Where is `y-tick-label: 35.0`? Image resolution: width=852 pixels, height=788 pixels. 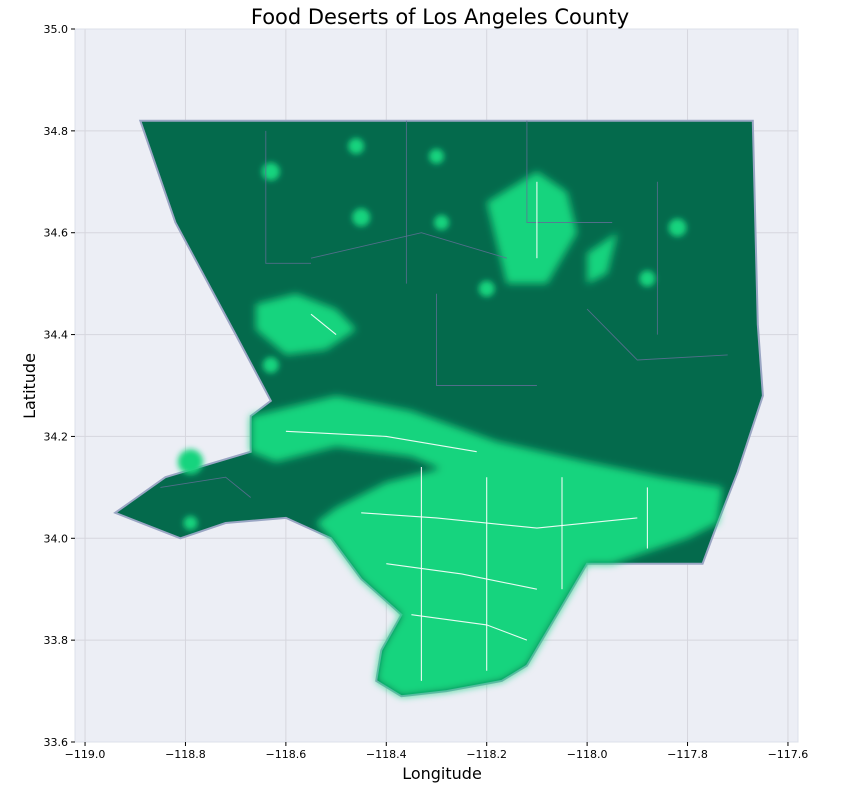 y-tick-label: 35.0 is located at coordinates (56, 29).